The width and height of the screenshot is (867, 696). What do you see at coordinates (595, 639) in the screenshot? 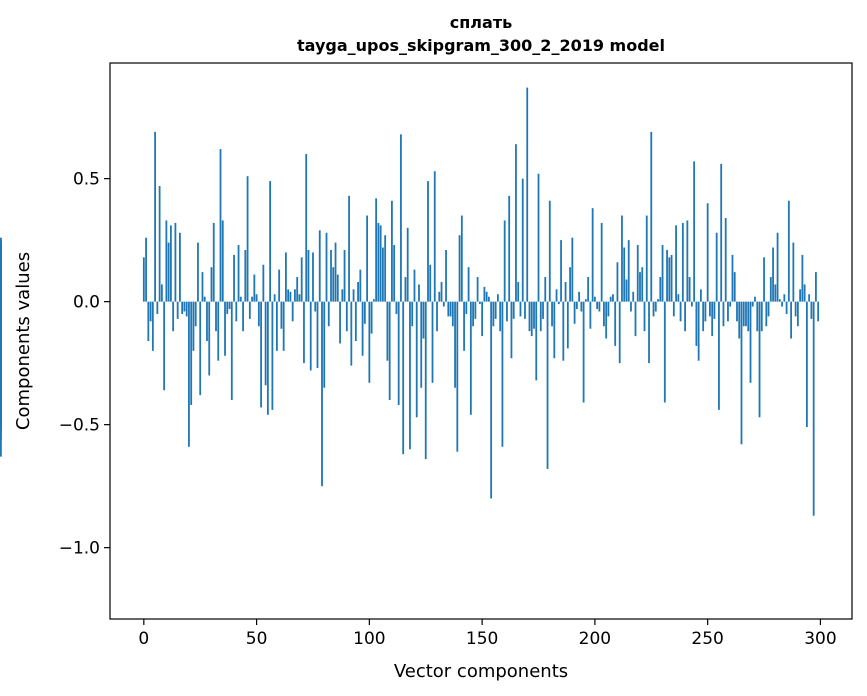
I see `x-tick-label: 200` at bounding box center [595, 639].